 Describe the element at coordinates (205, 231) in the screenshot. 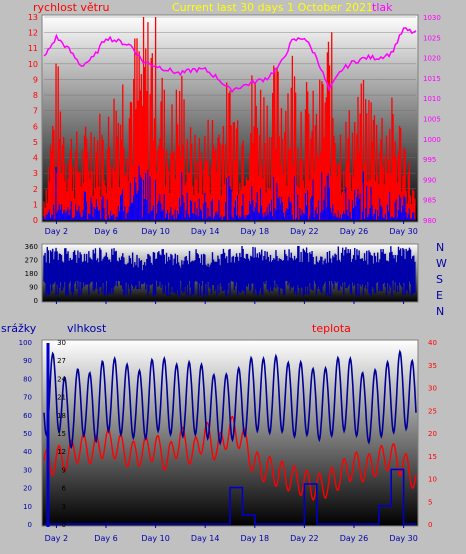

I see `x-tick-label-wind-3: Day 14` at that location.